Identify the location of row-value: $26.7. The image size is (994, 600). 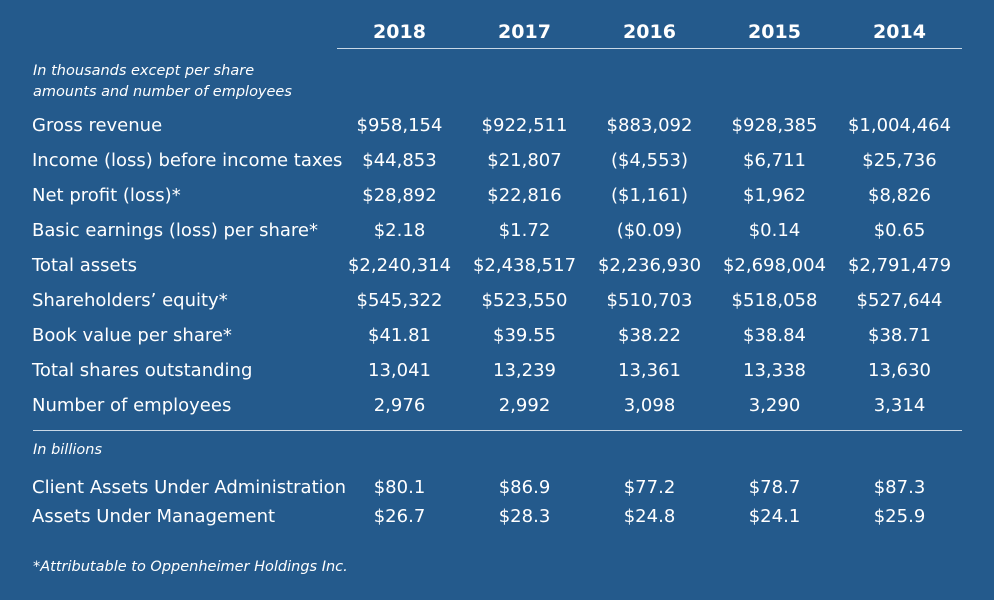
(399, 516).